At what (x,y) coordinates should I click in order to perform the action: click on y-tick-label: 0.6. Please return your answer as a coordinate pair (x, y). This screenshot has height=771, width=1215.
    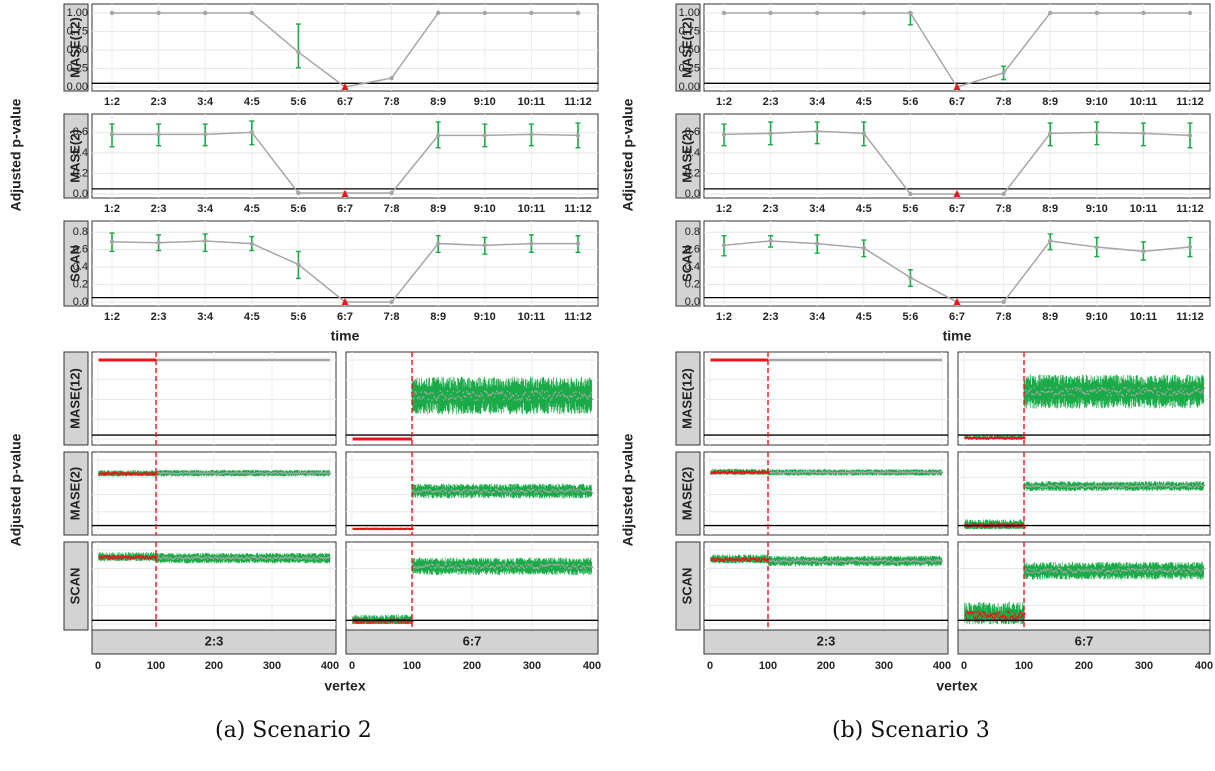
    Looking at the image, I should click on (80, 250).